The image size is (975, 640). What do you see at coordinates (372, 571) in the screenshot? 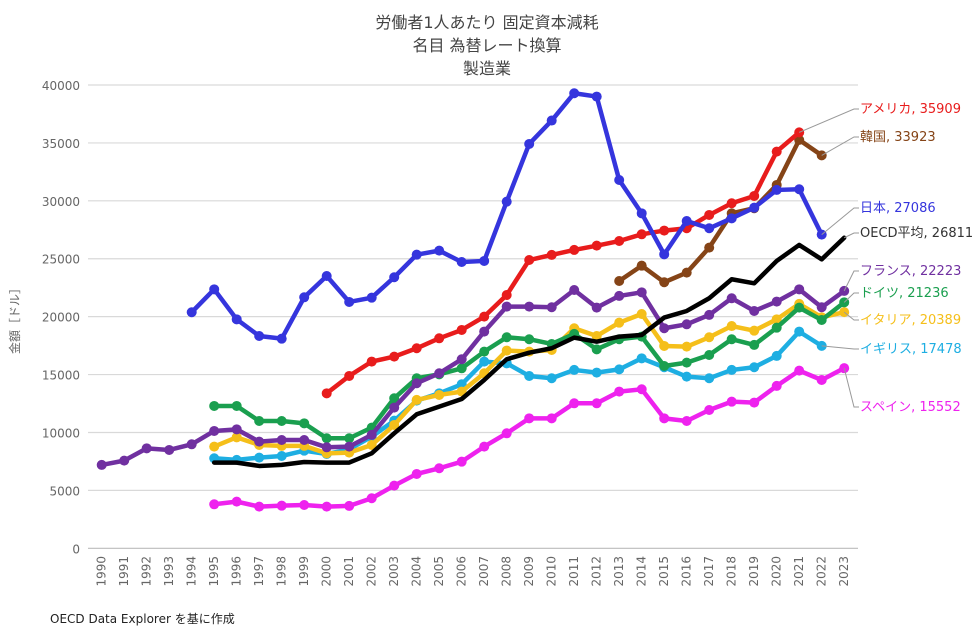
I see `x-tick-label: 2002` at bounding box center [372, 571].